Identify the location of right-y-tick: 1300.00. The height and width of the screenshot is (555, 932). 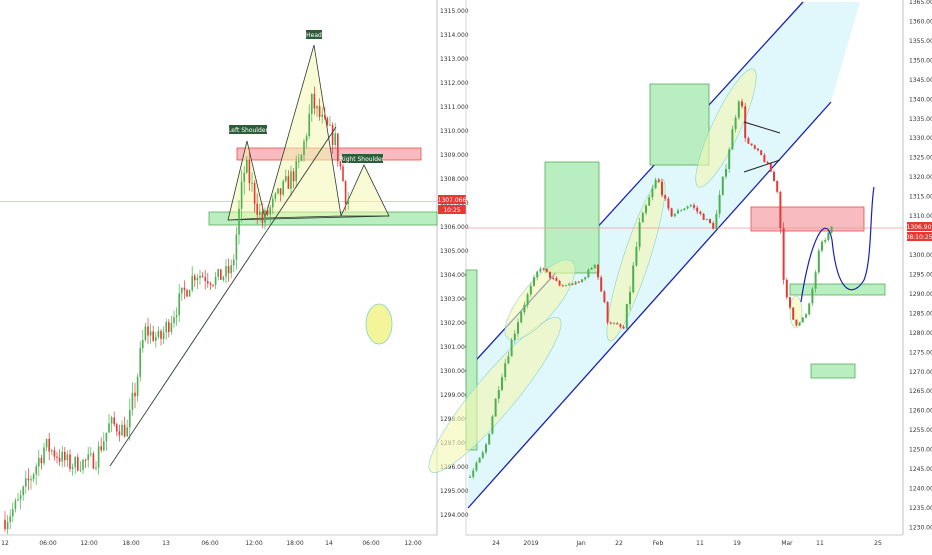
(920, 255).